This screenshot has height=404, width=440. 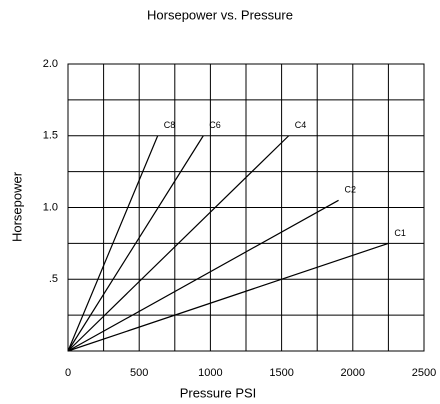 I want to click on x-axis-label: Pressure PSI, so click(x=218, y=392).